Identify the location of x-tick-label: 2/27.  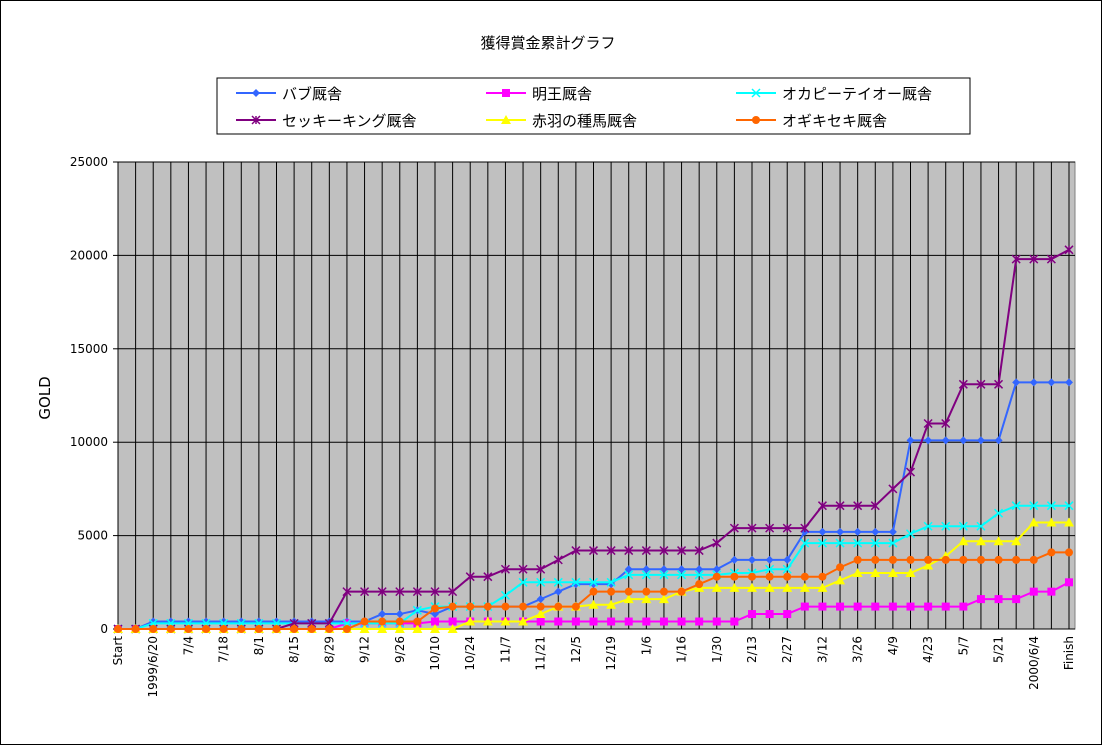
(787, 649).